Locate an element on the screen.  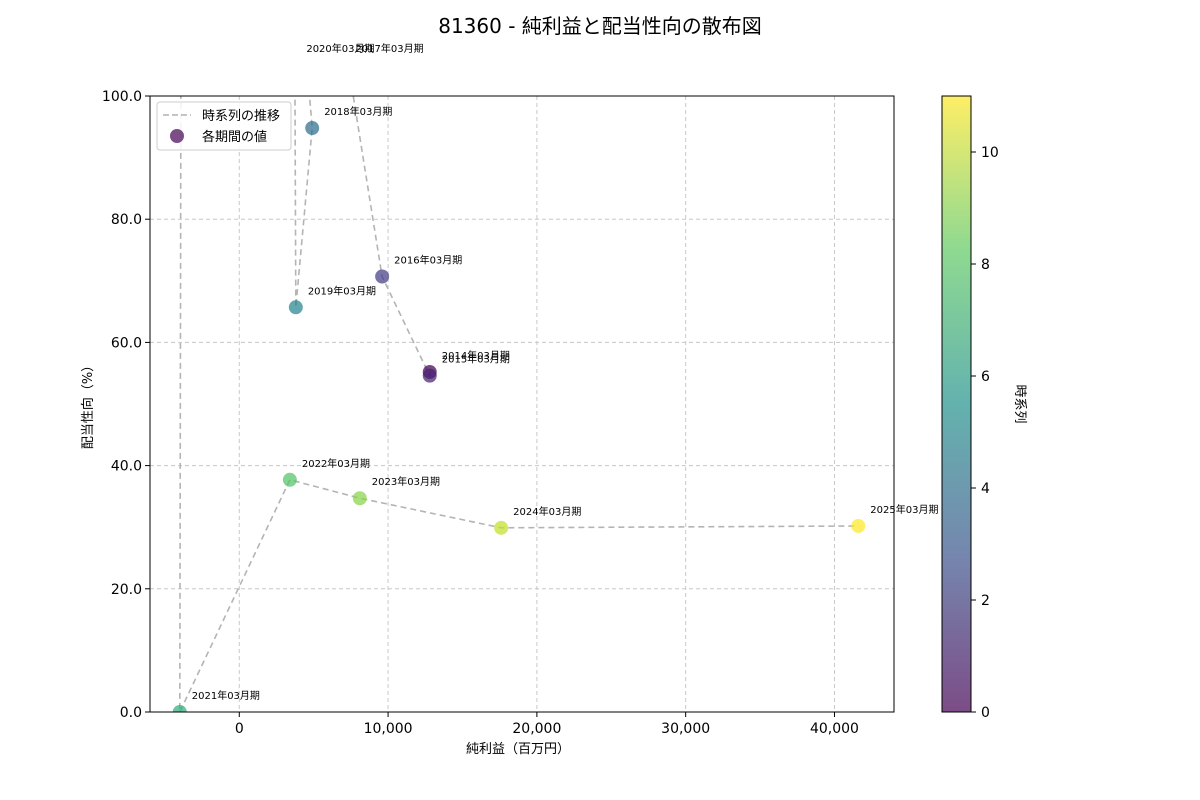
colorbar-label: 時系列 is located at coordinates (1019, 403).